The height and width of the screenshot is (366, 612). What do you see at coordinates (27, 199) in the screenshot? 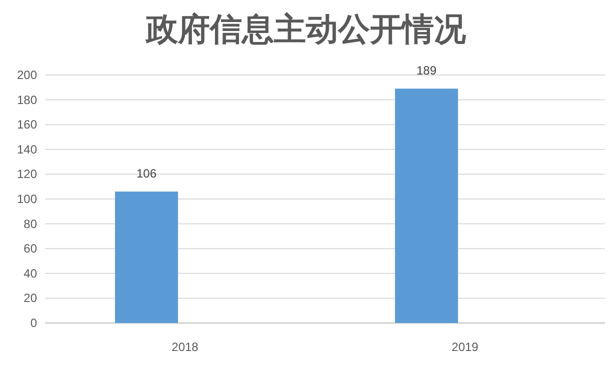
I see `y-tick-label: 100` at bounding box center [27, 199].